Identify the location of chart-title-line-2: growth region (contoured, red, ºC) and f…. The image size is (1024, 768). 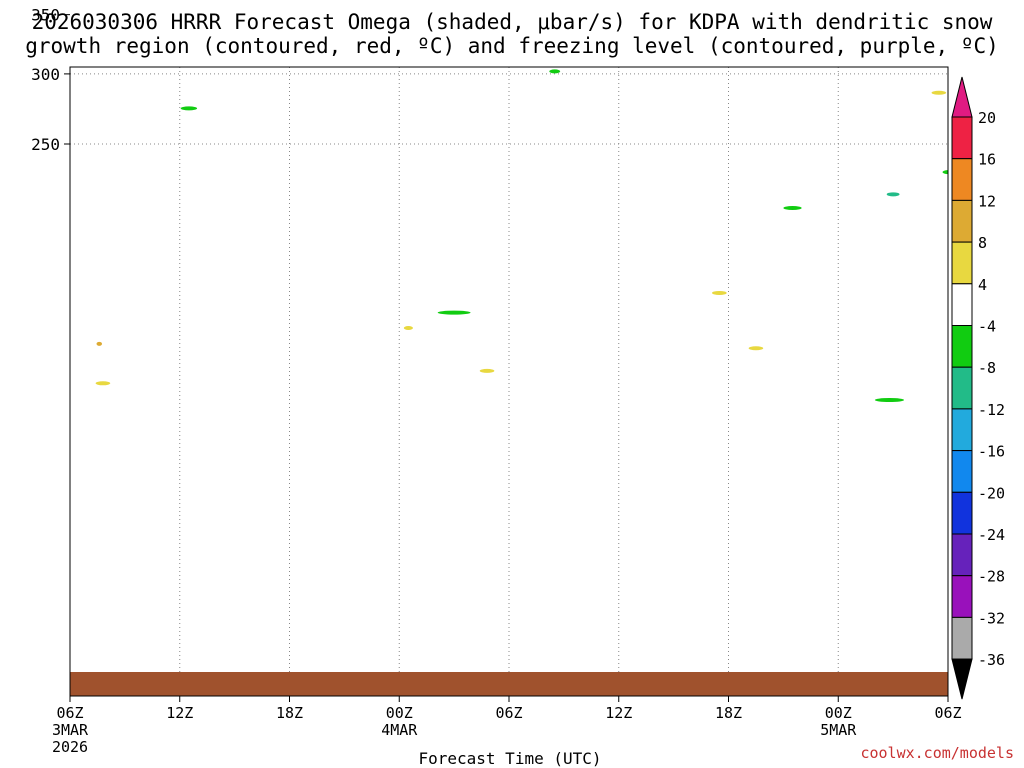
(512, 46).